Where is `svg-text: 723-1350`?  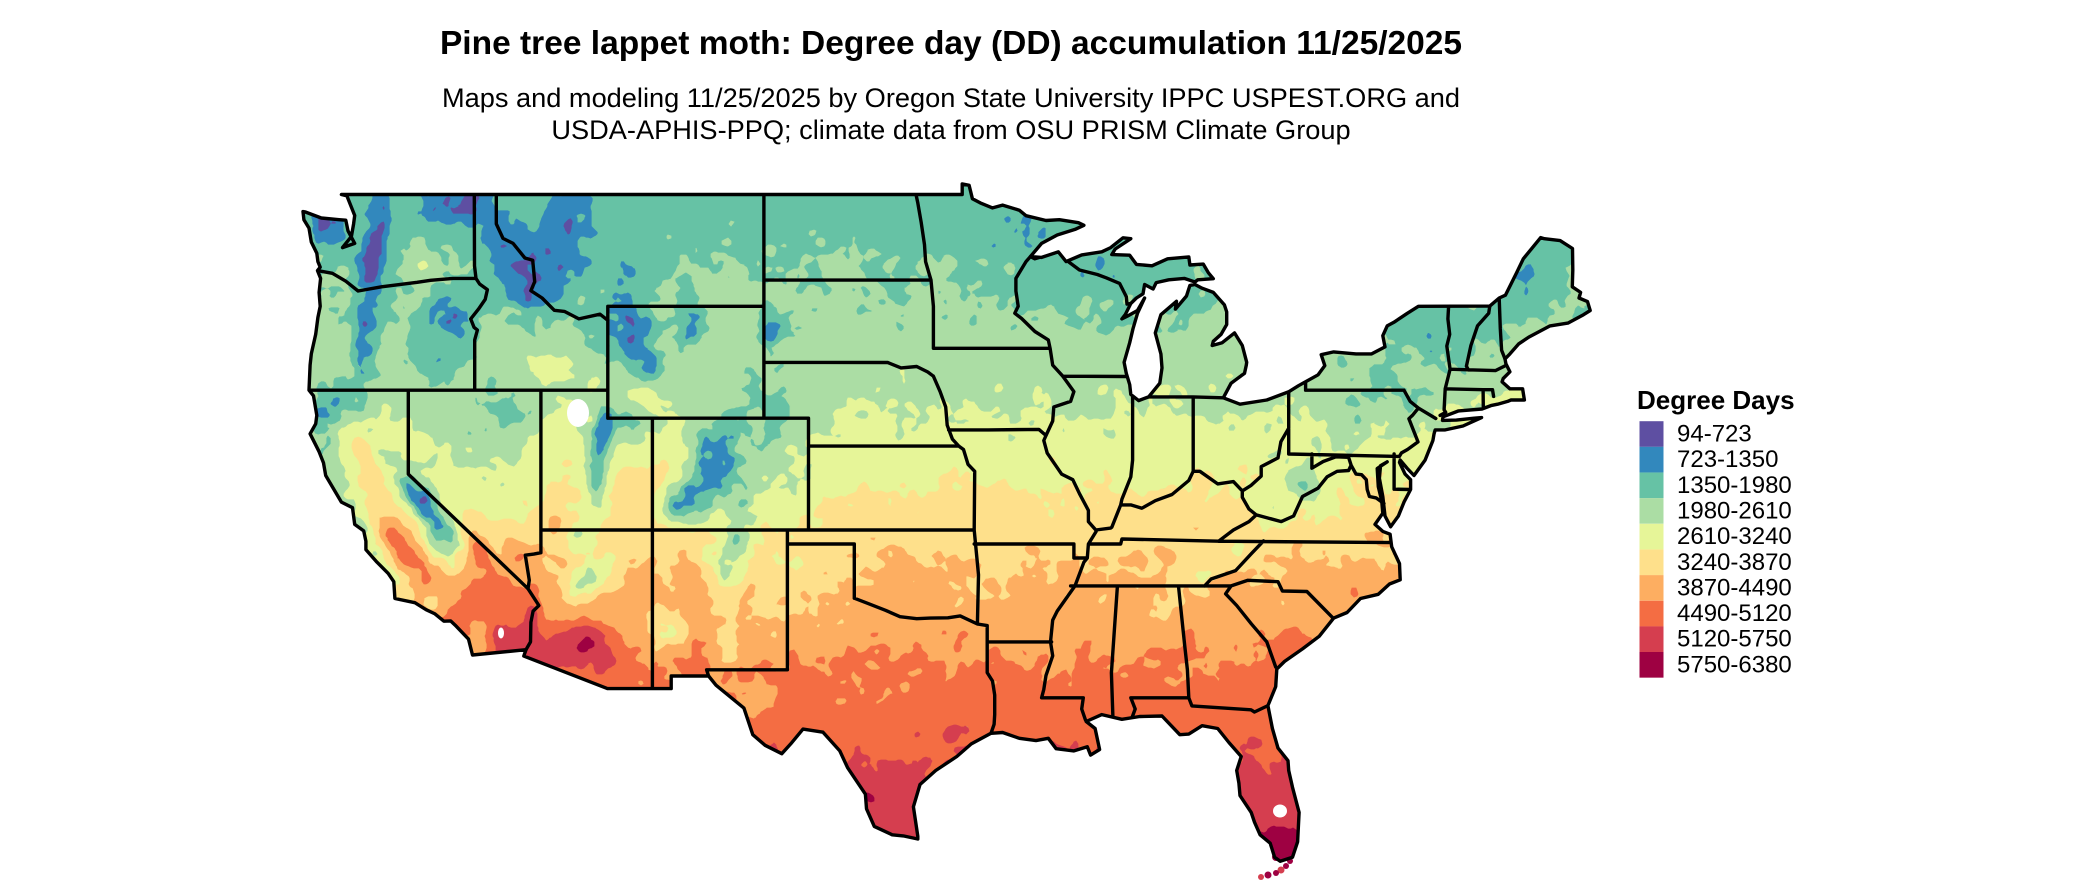
svg-text: 723-1350 is located at coordinates (1727, 459).